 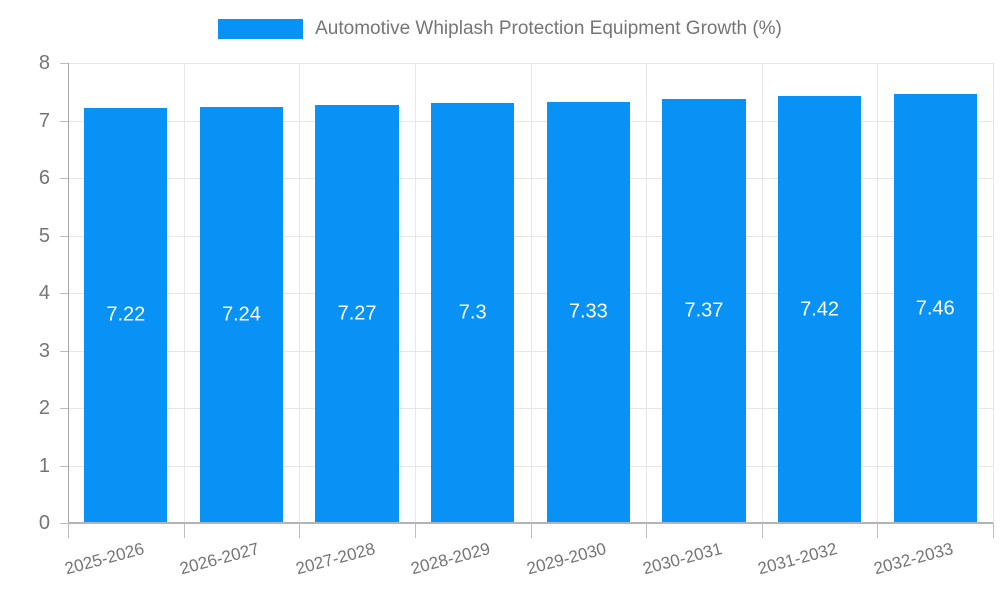 I want to click on bar-2030-2031, so click(x=704, y=311).